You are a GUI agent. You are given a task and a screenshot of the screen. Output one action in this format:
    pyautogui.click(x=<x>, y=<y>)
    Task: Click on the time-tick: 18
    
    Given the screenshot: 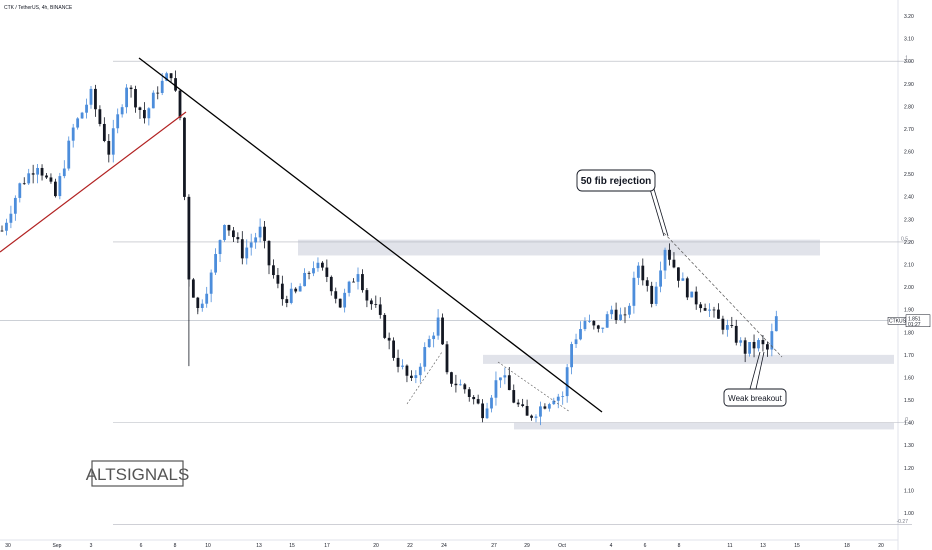 What is the action you would take?
    pyautogui.click(x=847, y=546)
    